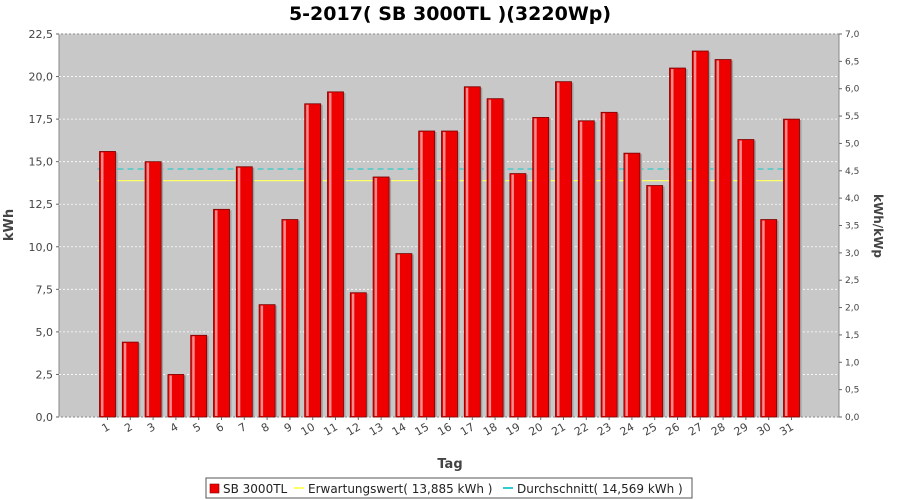 The image size is (900, 500). What do you see at coordinates (604, 429) in the screenshot?
I see `x-tick-label: 23` at bounding box center [604, 429].